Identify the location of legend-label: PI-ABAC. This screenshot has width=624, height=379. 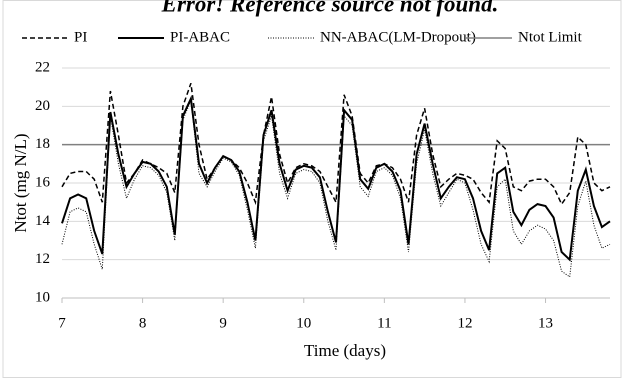
(200, 37).